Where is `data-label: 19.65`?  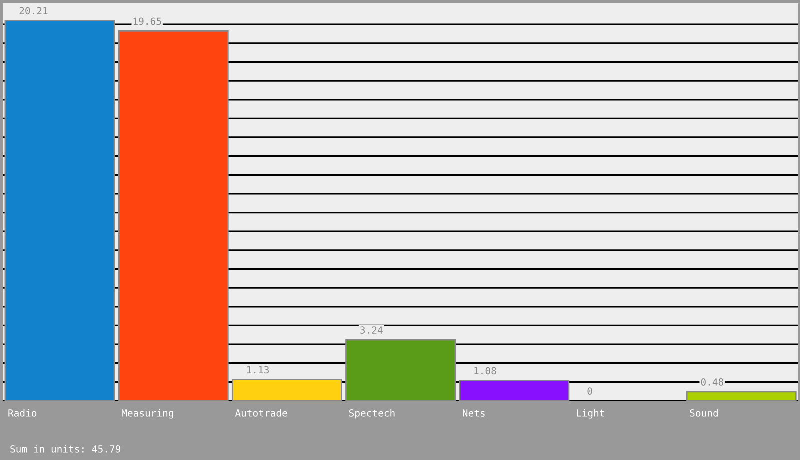 data-label: 19.65 is located at coordinates (148, 22).